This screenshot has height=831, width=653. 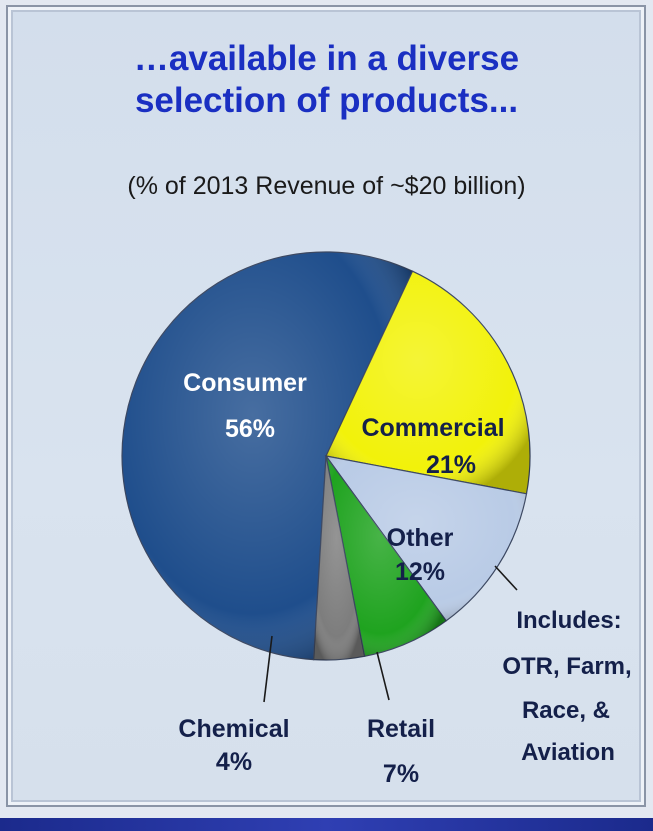 I want to click on label-retail: Retail, so click(x=401, y=729).